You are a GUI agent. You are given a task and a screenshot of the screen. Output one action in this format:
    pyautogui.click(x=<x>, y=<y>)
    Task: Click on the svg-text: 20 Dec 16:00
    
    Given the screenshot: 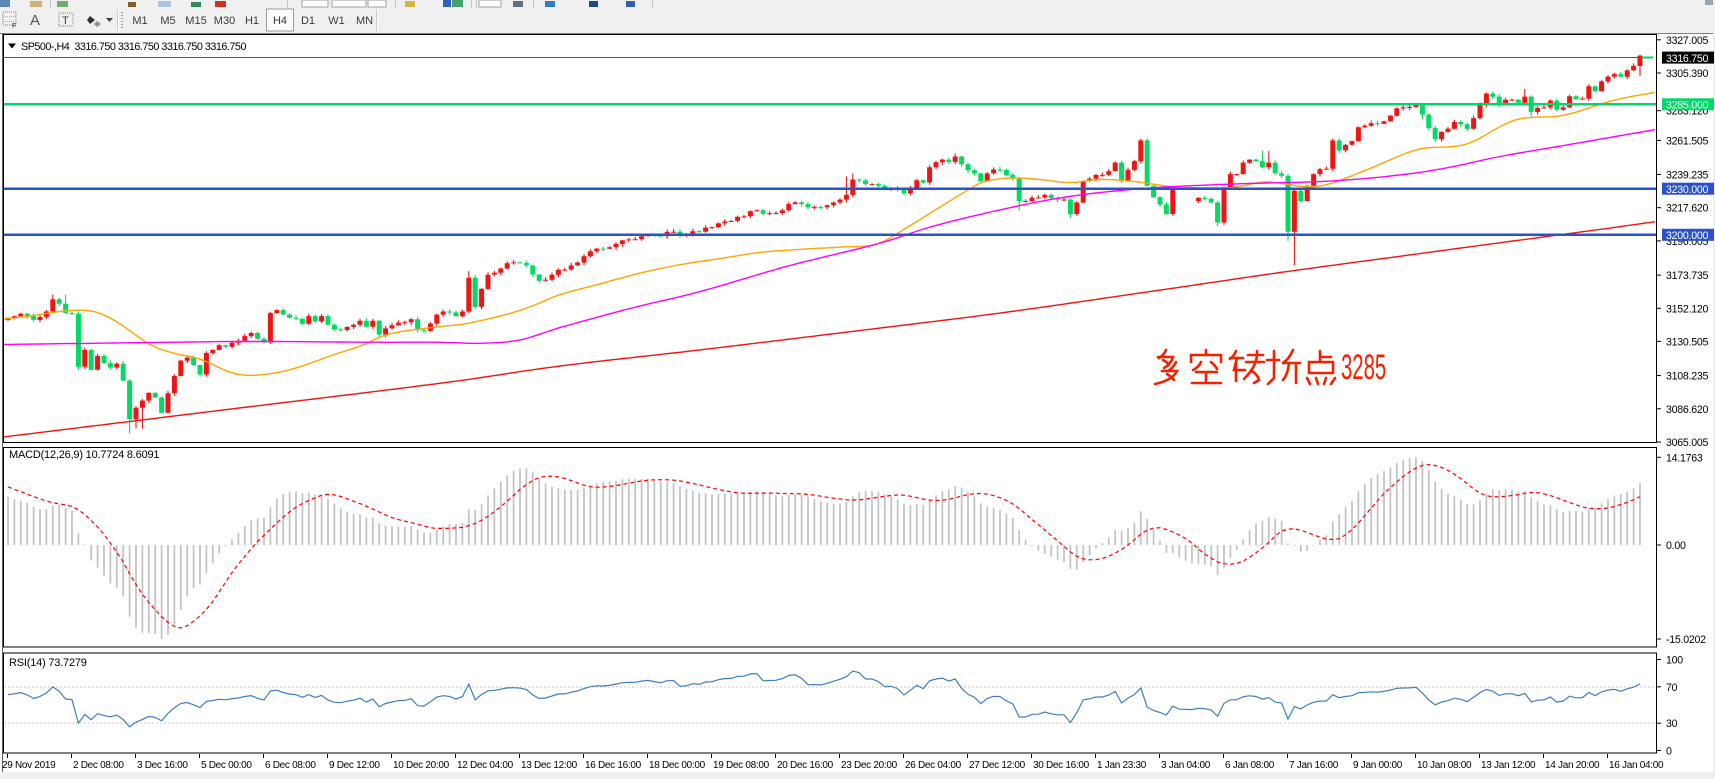 What is the action you would take?
    pyautogui.click(x=805, y=765)
    